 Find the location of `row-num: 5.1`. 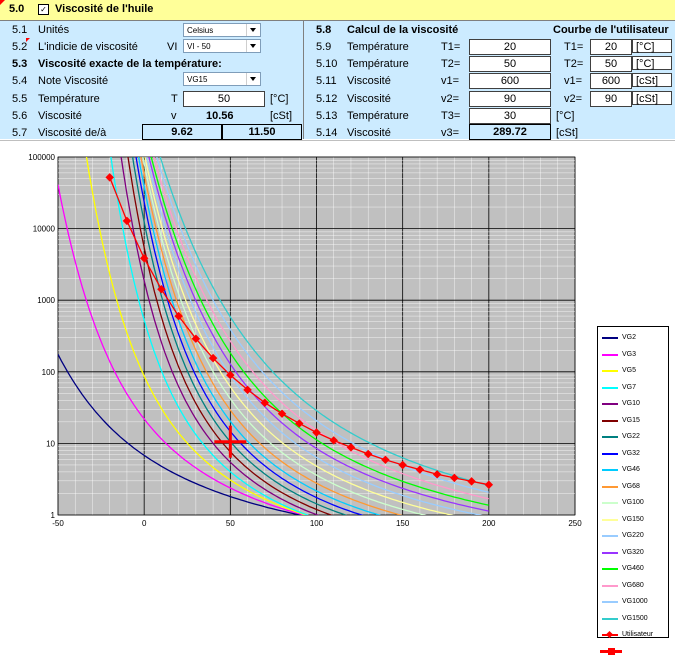

row-num: 5.1 is located at coordinates (20, 30).